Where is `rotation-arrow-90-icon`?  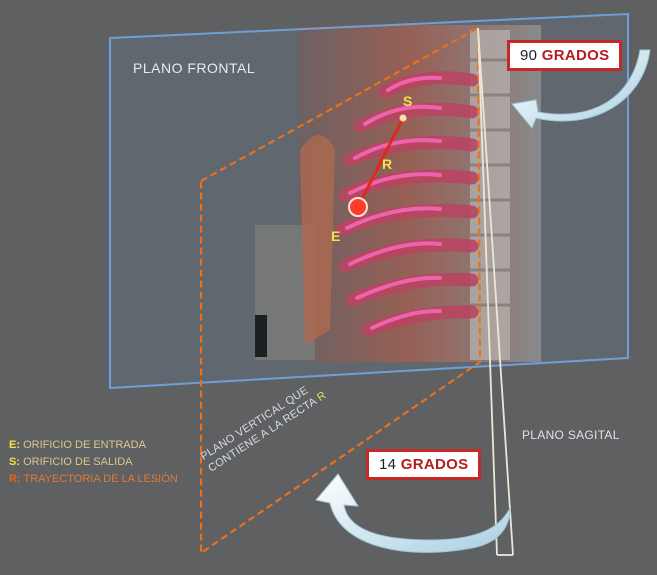 rotation-arrow-90-icon is located at coordinates (581, 89).